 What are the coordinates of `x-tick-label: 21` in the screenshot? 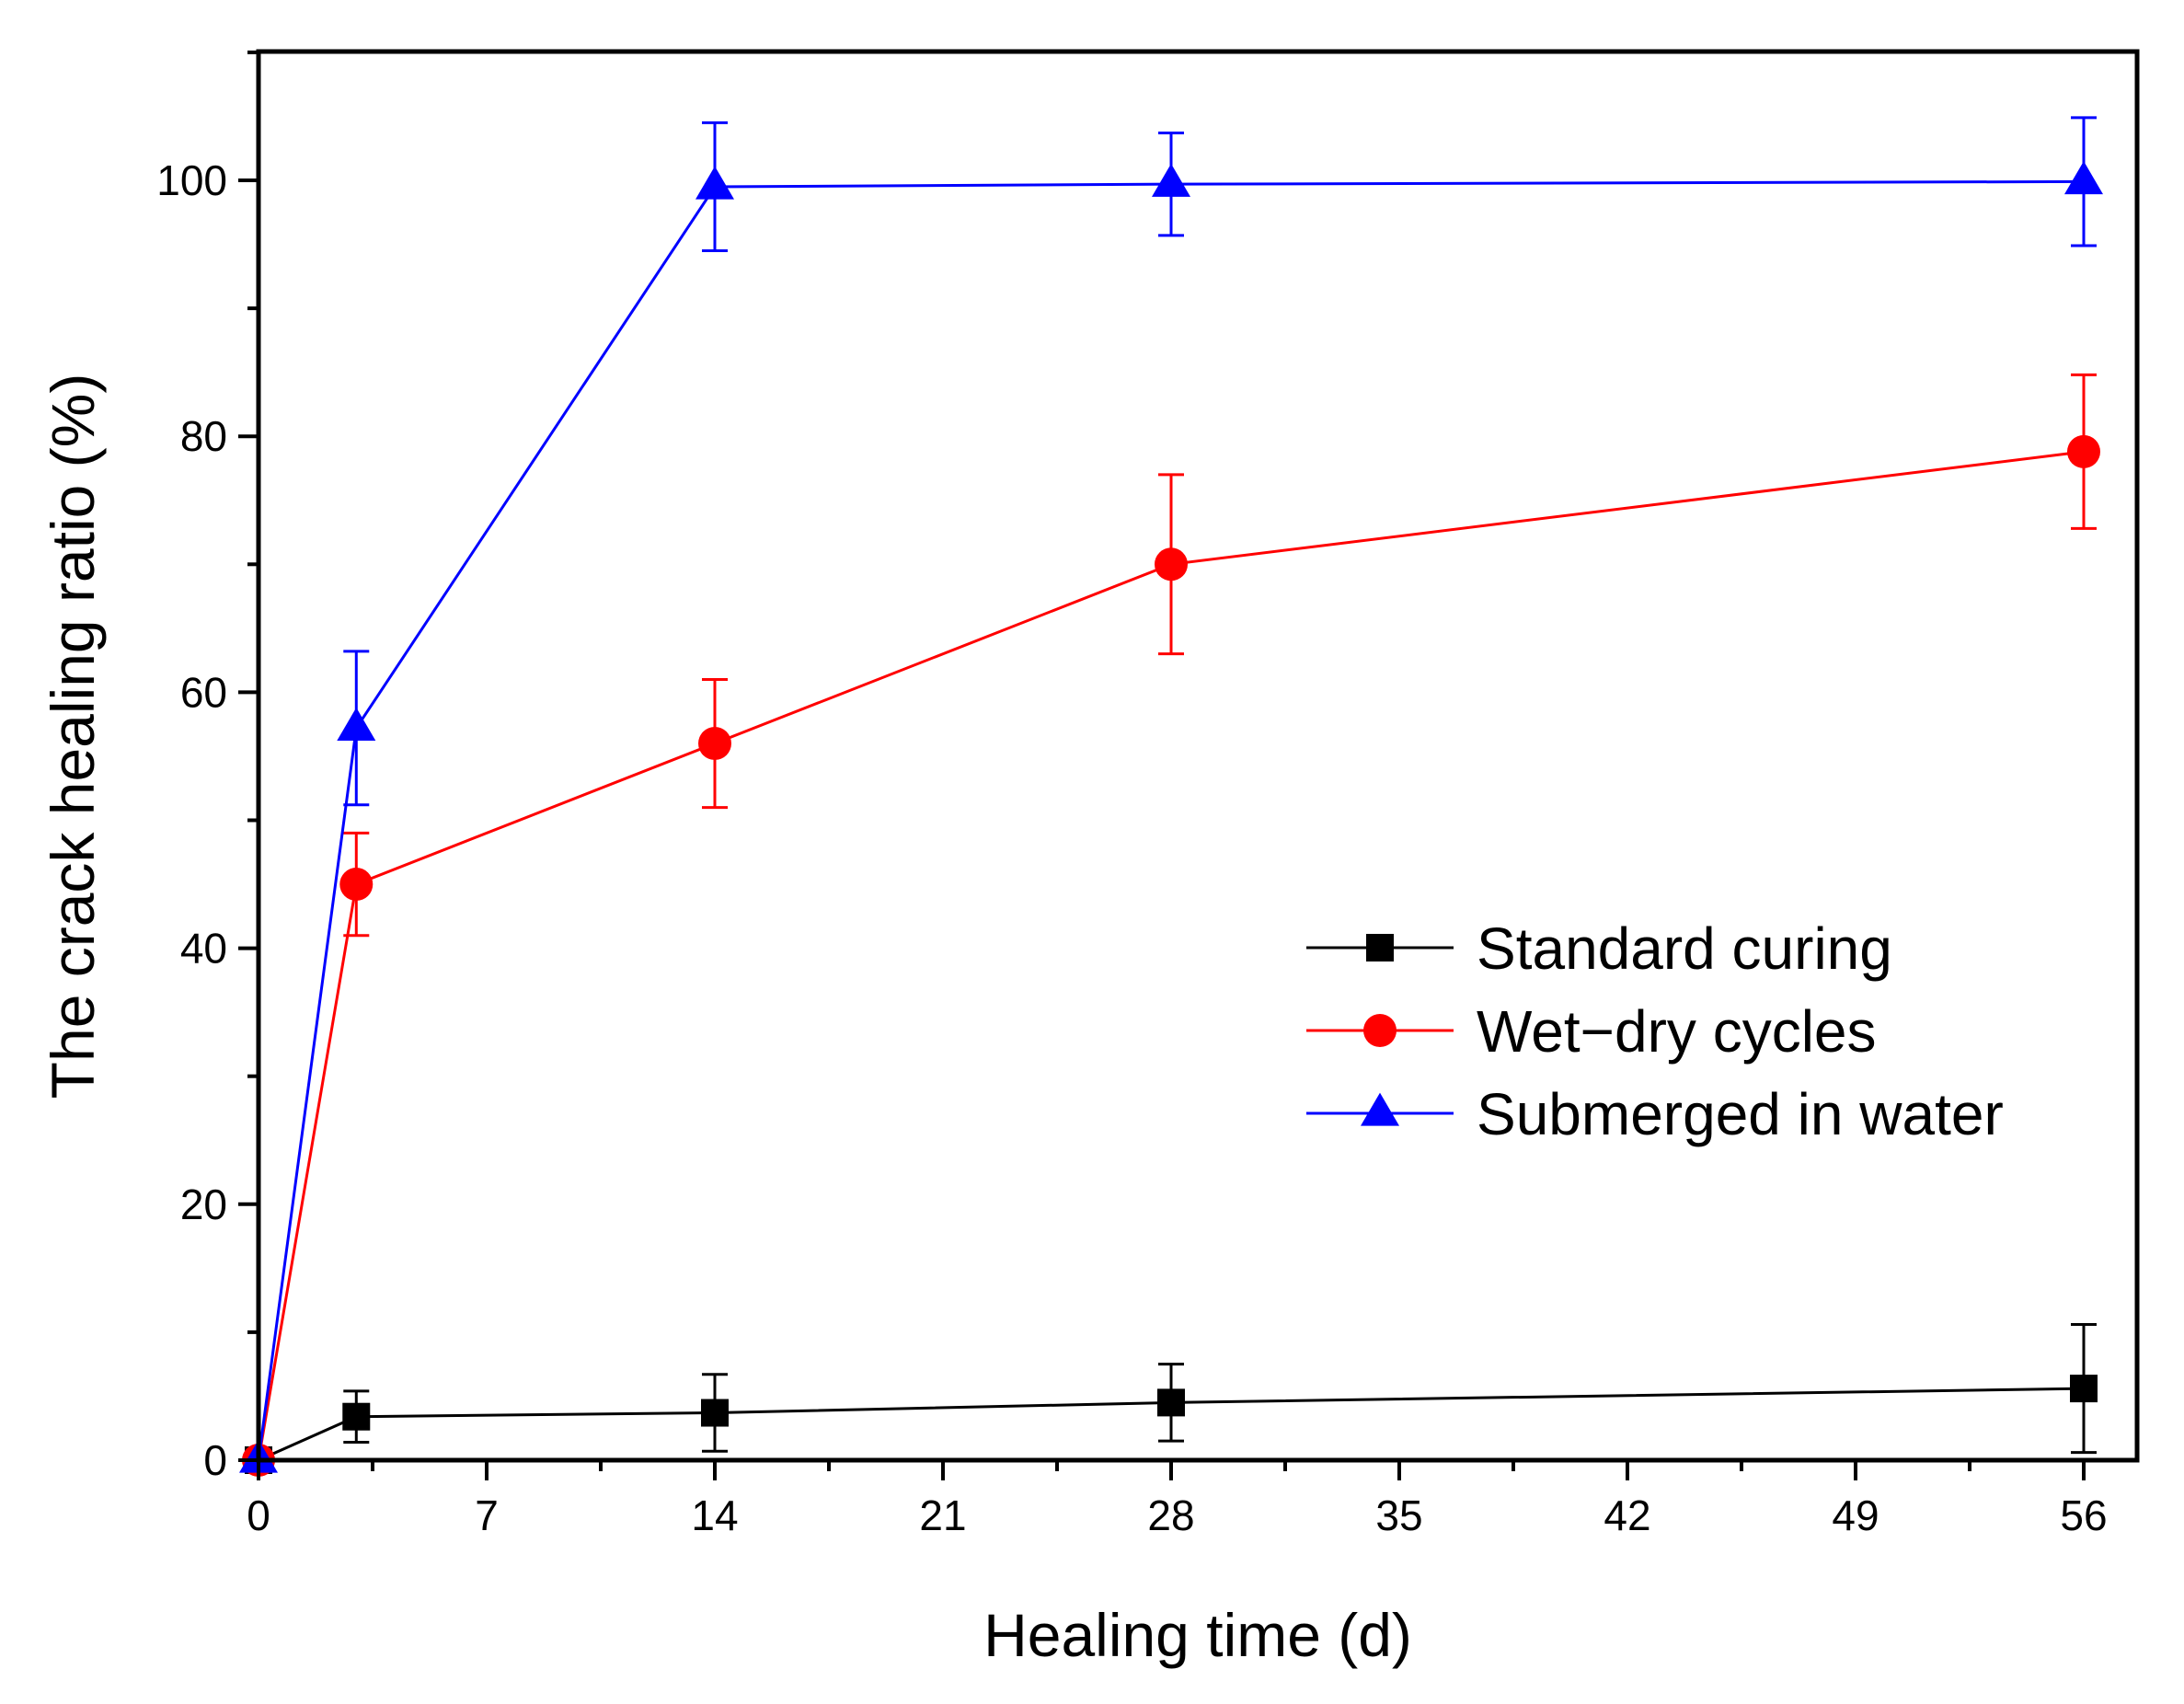 It's located at (942, 1515).